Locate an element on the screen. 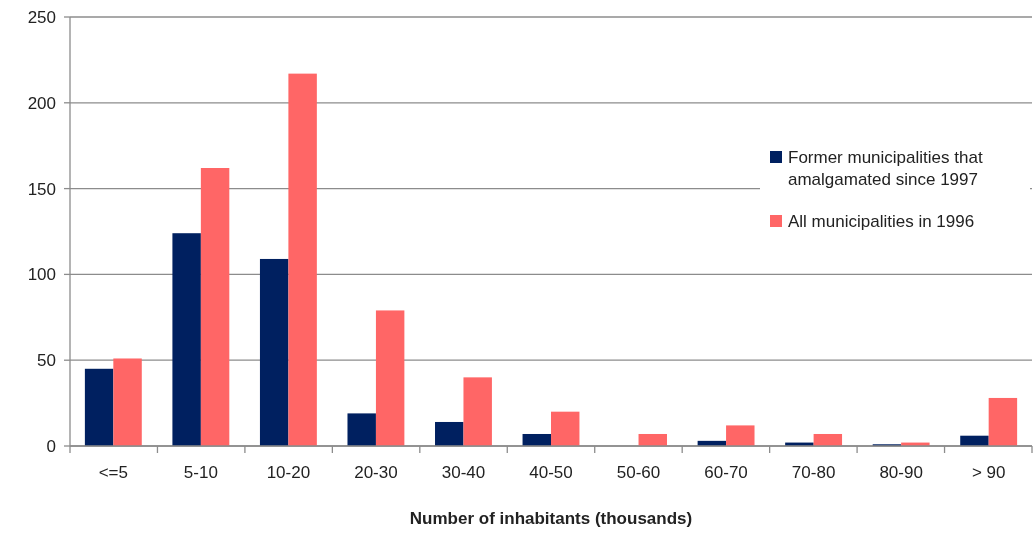 This screenshot has height=538, width=1034. x-axis-title: Number of inhabitants (thousands) is located at coordinates (551, 518).